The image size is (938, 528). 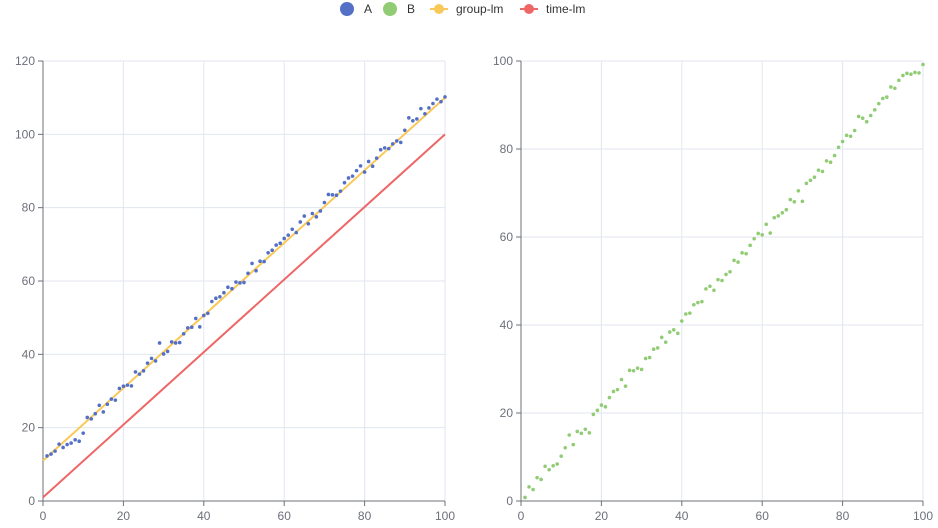 I want to click on legend-item-group-lm: group-lm, so click(x=466, y=9).